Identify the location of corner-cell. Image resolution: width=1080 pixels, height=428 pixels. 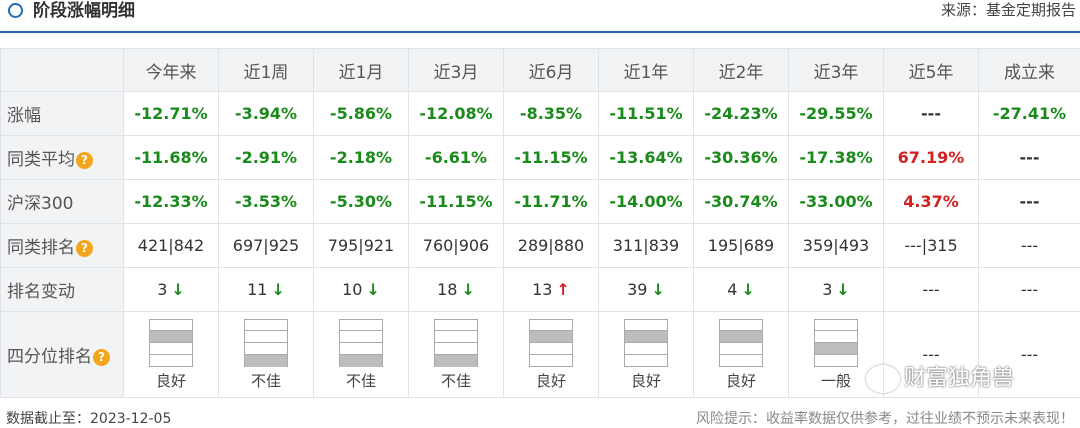
(62, 70).